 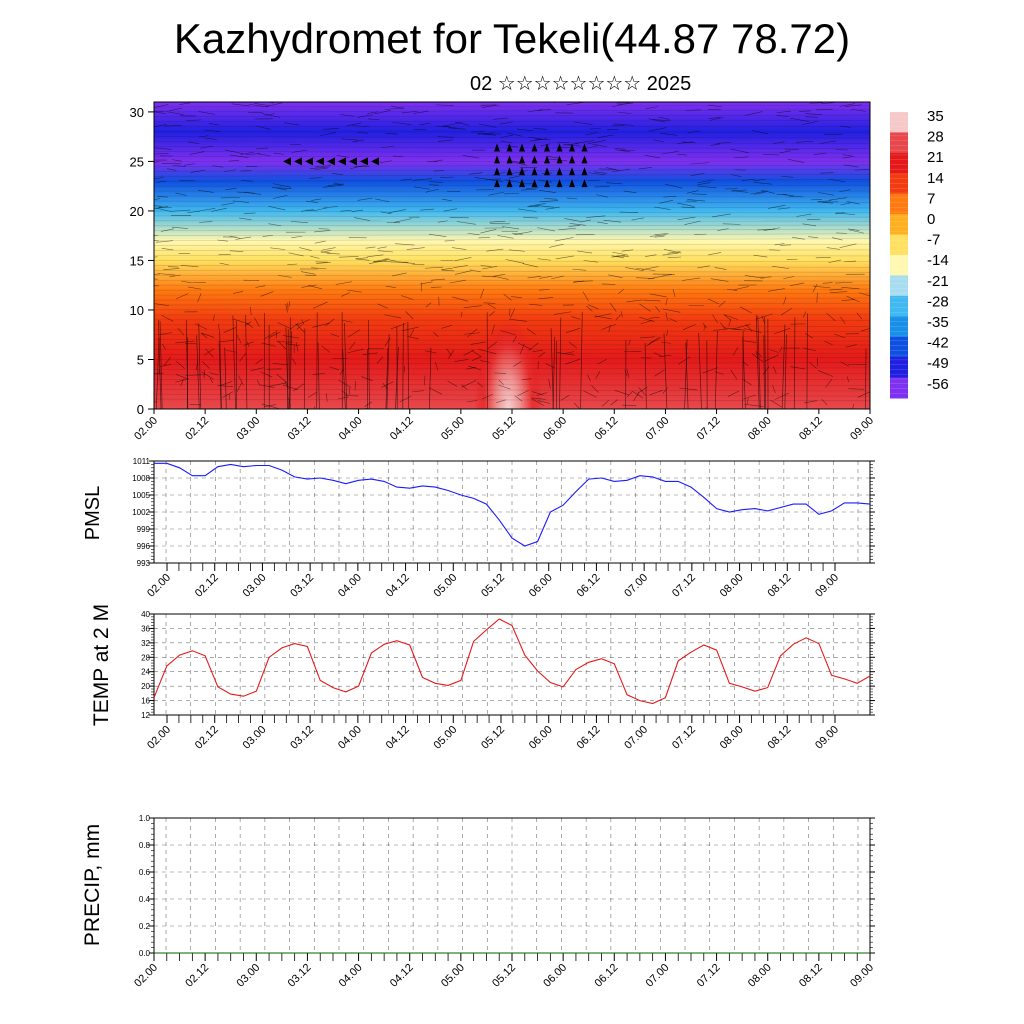 I want to click on x-tick-label: 05.00, so click(x=453, y=976).